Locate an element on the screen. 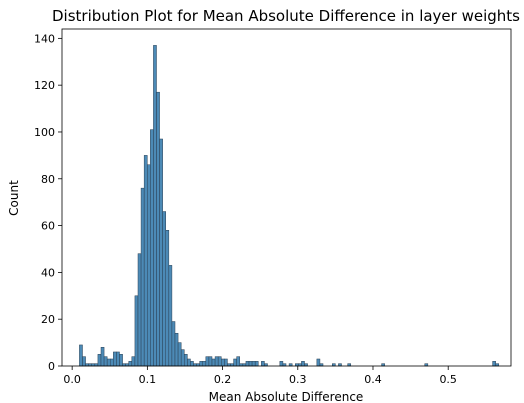 The height and width of the screenshot is (403, 524). y-tick-label: 100 is located at coordinates (44, 132).